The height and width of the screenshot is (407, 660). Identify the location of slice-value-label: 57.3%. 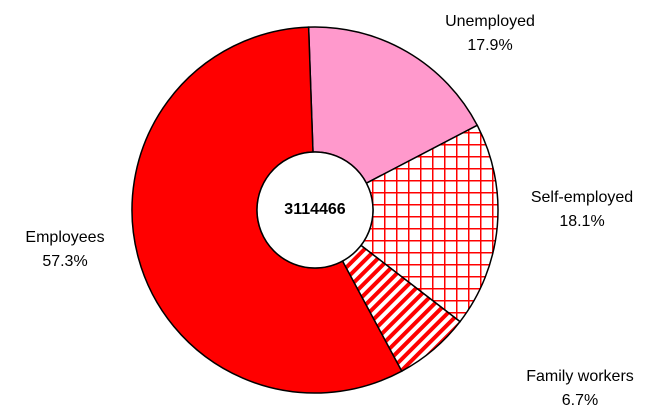
(64, 261).